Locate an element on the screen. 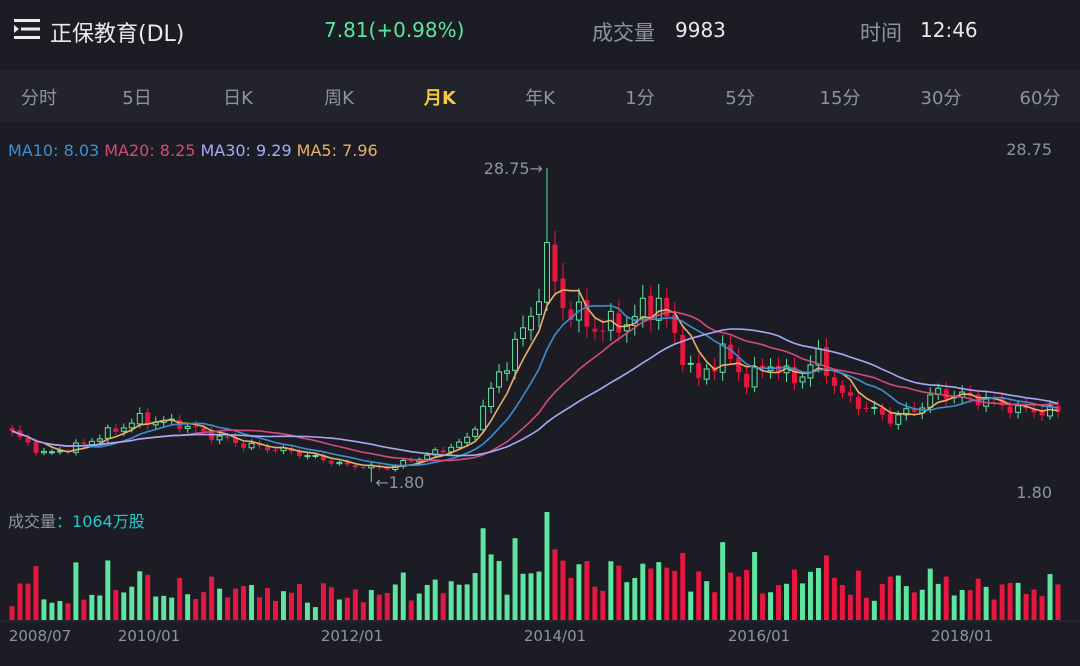 The height and width of the screenshot is (666, 1080). period-tabs: 分时 5日 日K 周K 月K 年K 1分 5分 15分 30分 60分 is located at coordinates (540, 96).